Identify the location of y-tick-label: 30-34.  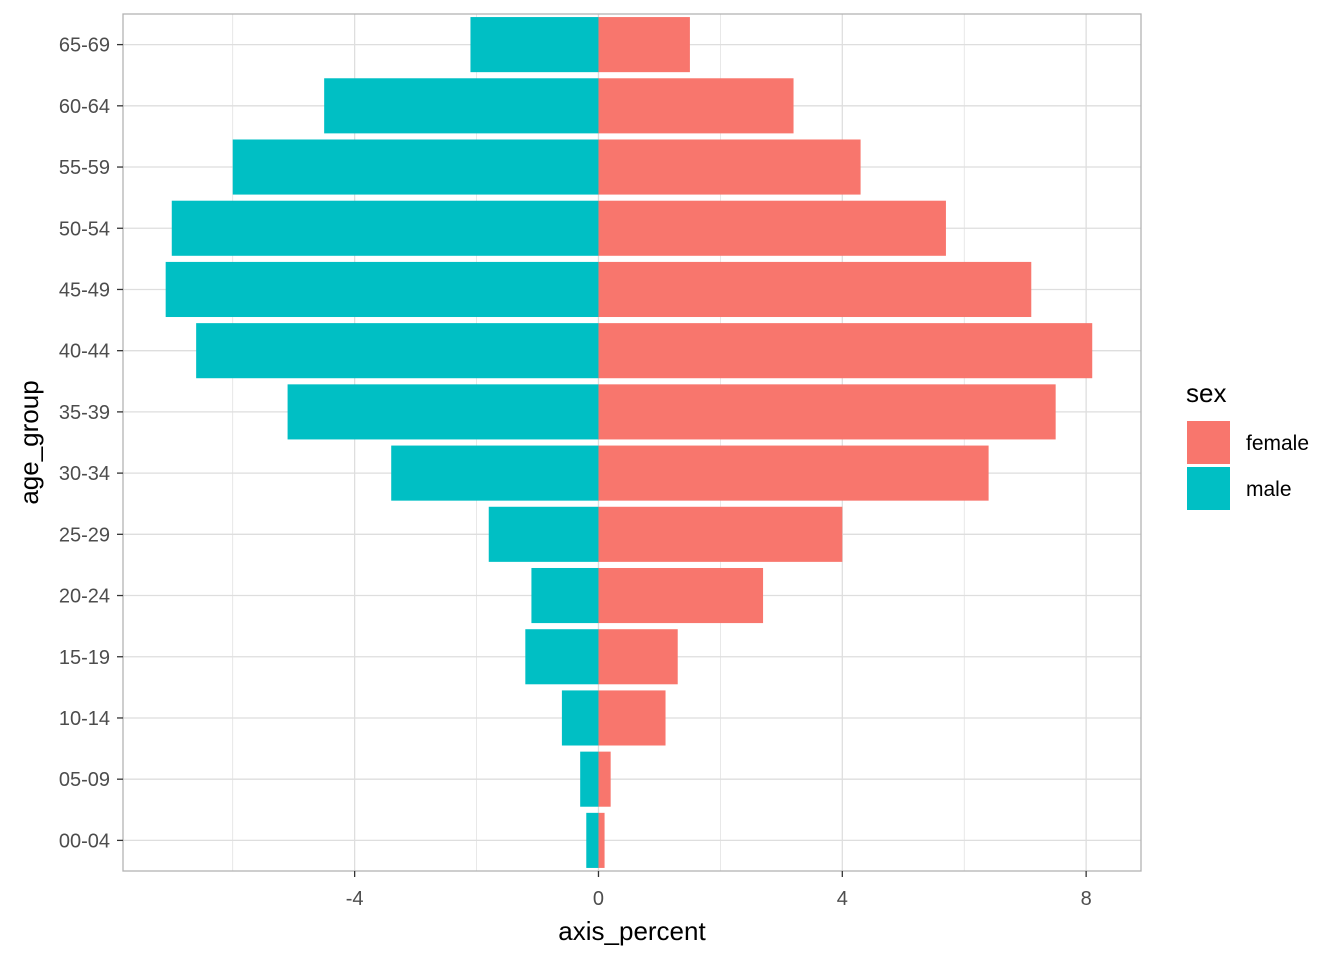
(84, 474).